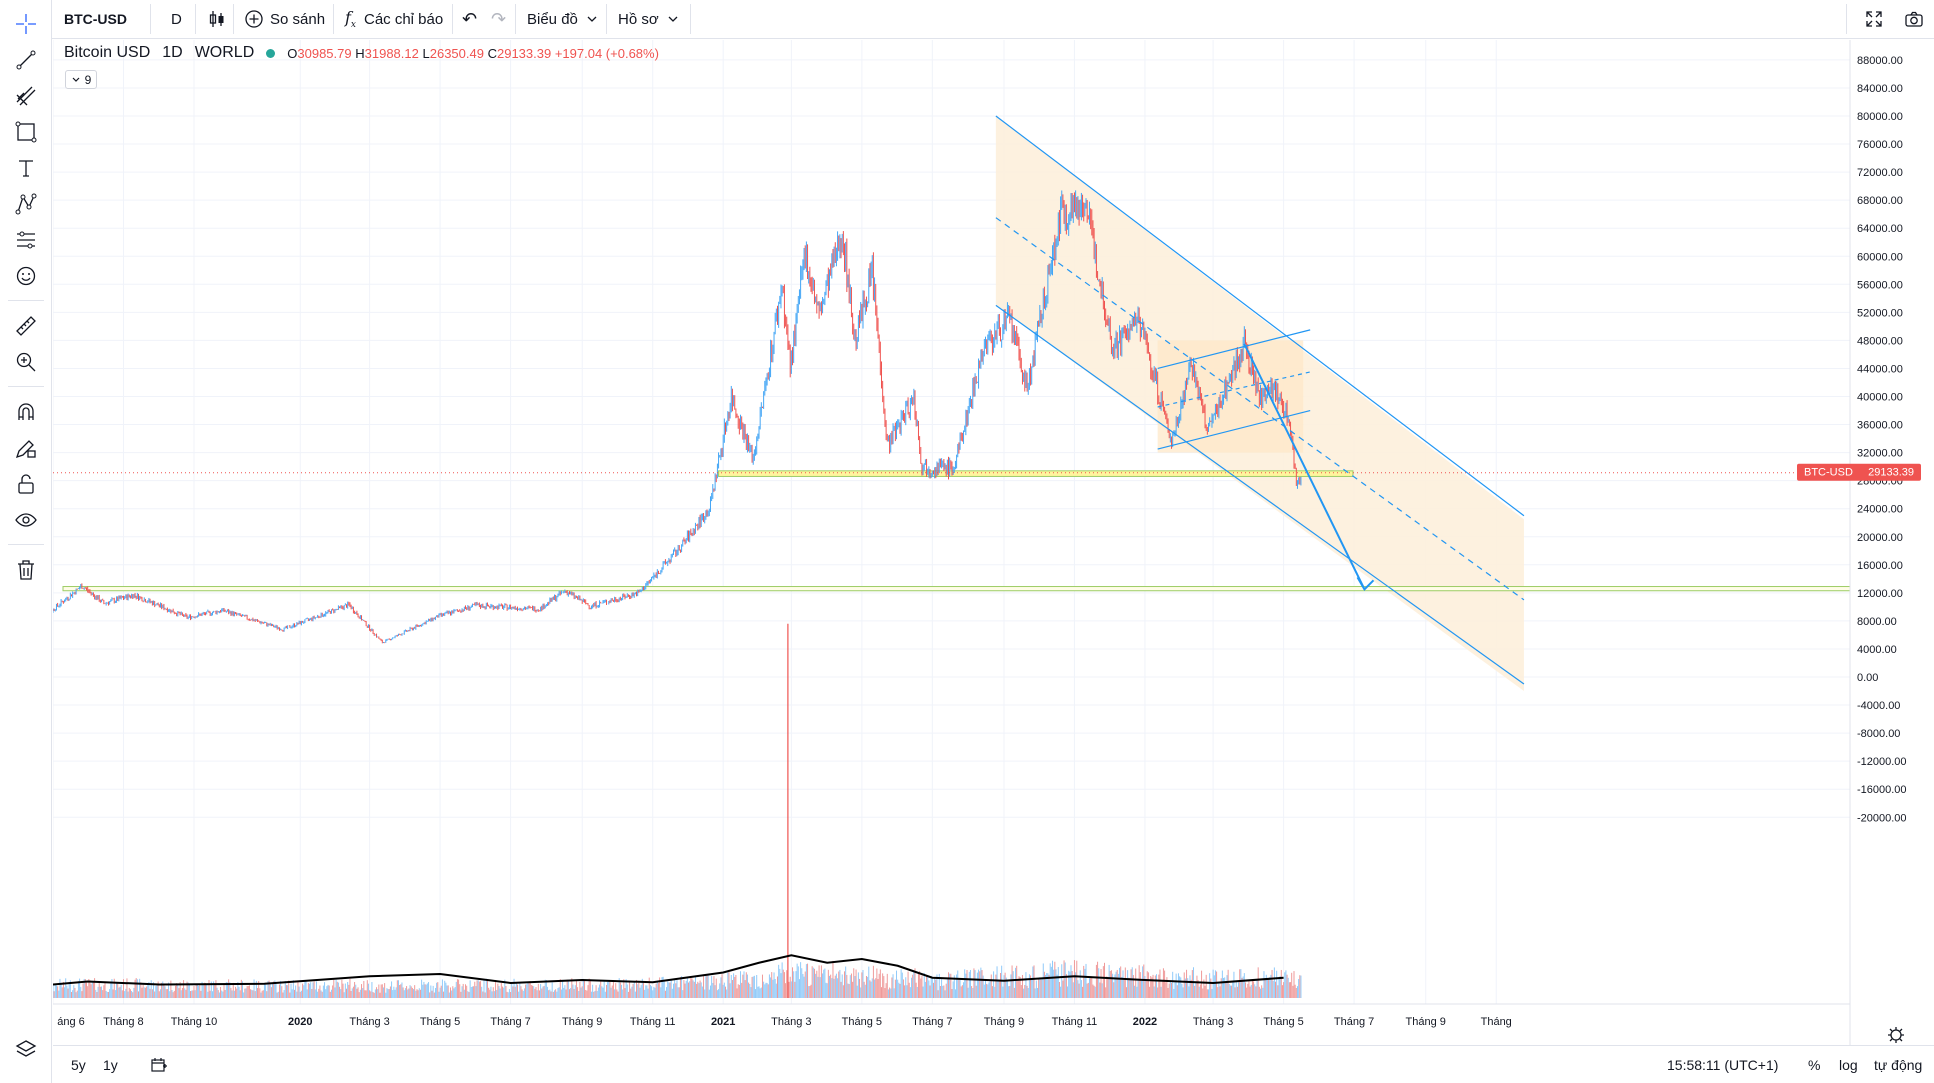 The width and height of the screenshot is (1934, 1083). Describe the element at coordinates (1878, 734) in the screenshot. I see `price-tick-label: -8000.00` at that location.